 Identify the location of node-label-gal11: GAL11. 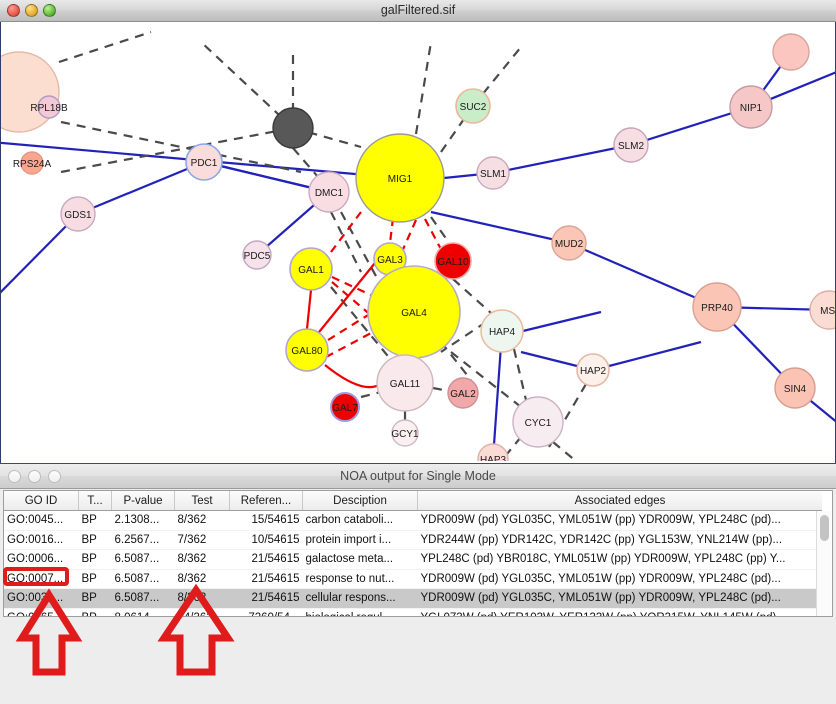
(405, 384).